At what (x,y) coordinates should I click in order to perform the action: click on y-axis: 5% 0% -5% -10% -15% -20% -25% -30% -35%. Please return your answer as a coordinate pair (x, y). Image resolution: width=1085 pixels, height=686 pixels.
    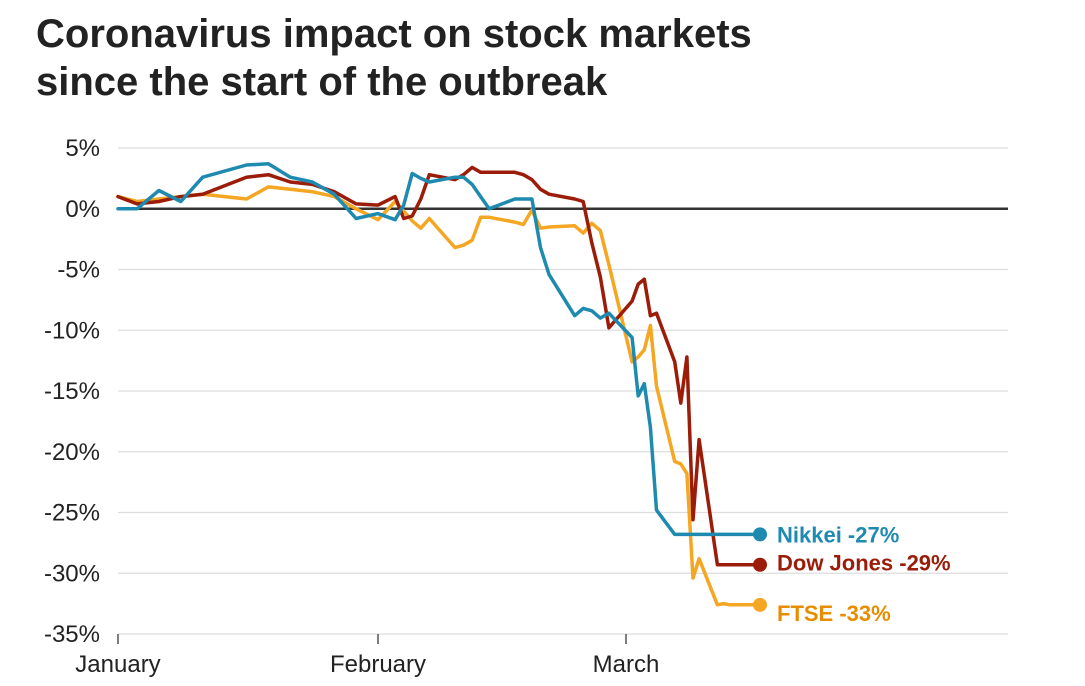
    Looking at the image, I should click on (72, 391).